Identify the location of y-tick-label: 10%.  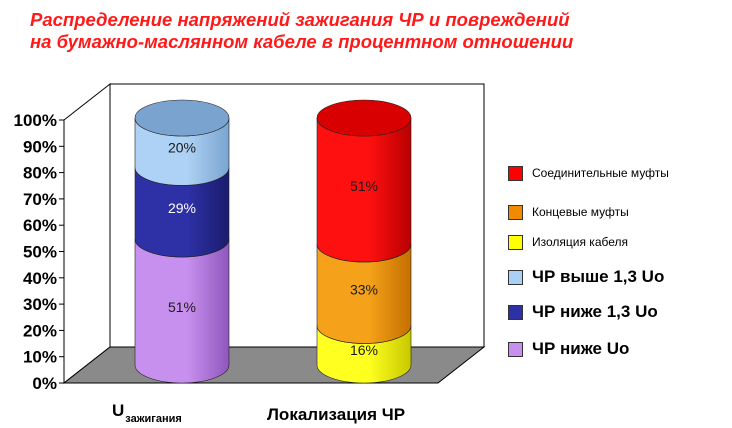
(40, 357).